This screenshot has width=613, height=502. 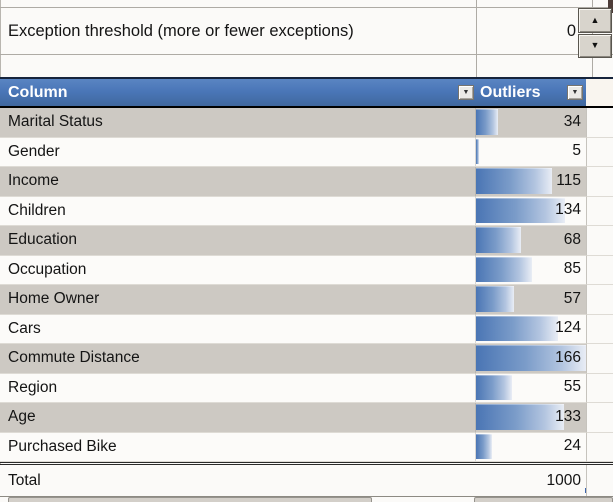 What do you see at coordinates (543, 499) in the screenshot?
I see `partial-cell-below-right` at bounding box center [543, 499].